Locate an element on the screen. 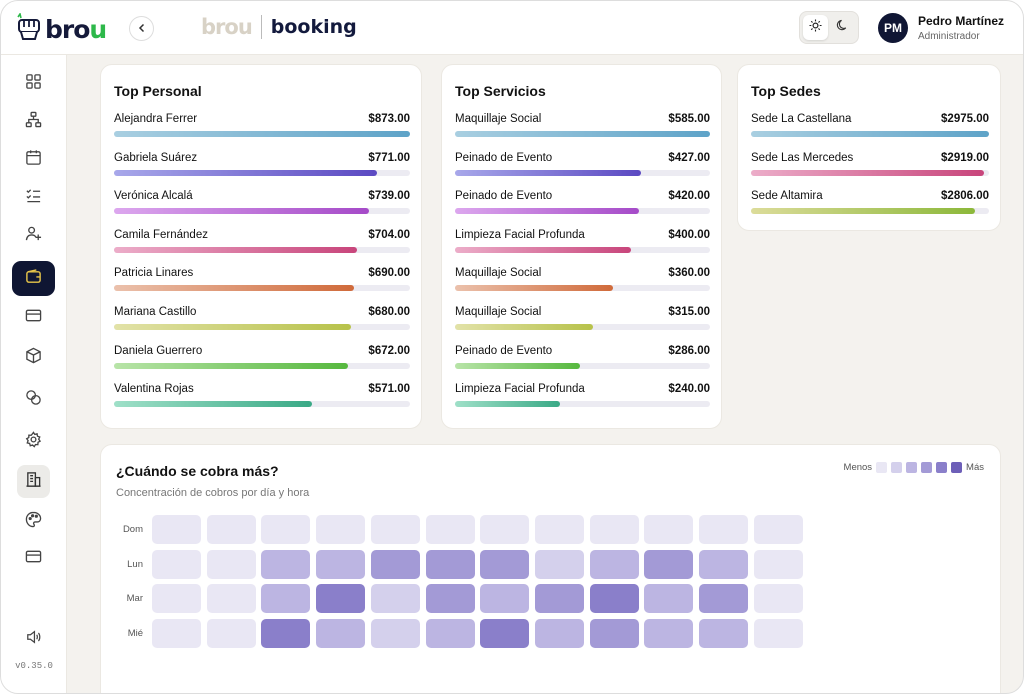 The width and height of the screenshot is (1024, 694). wallet-icon is located at coordinates (33, 279).